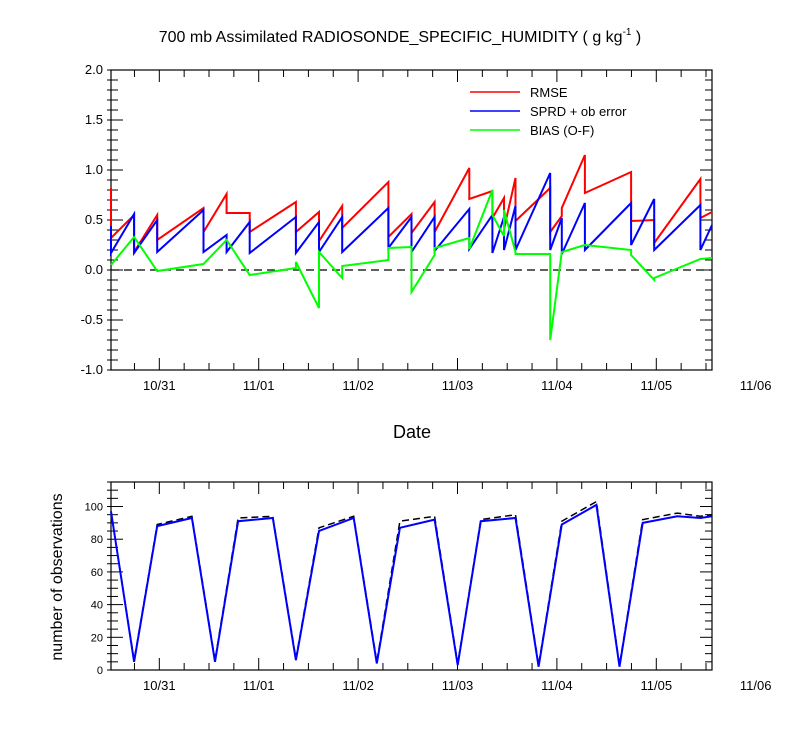 This screenshot has width=800, height=750. What do you see at coordinates (636, 37) in the screenshot?
I see `title-end: )` at bounding box center [636, 37].